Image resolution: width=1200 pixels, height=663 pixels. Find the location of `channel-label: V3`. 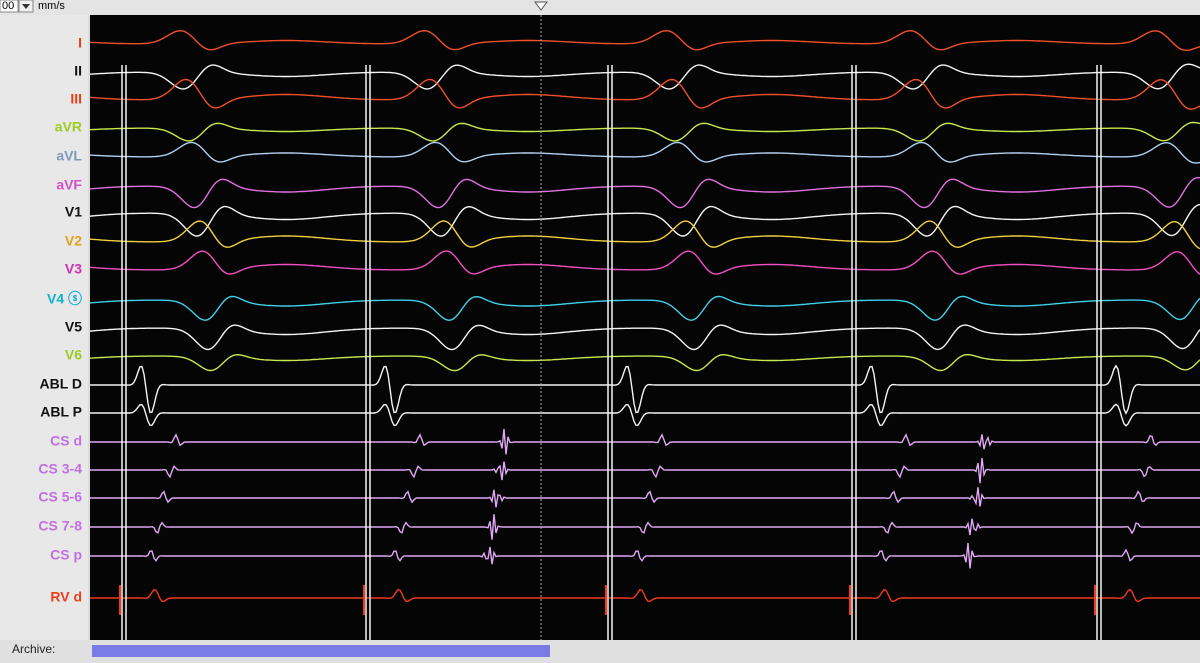

channel-label: V3 is located at coordinates (73, 269).